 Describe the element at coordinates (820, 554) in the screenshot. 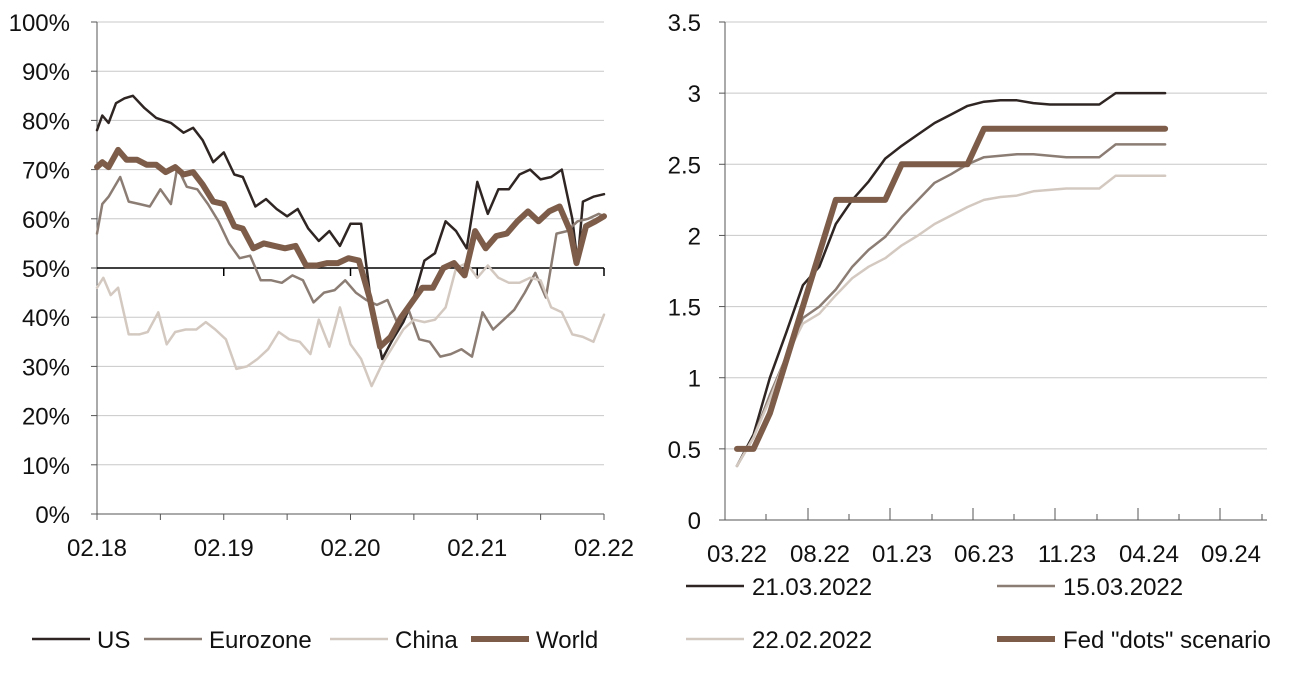

I see `x-tick-label: 08.22` at that location.